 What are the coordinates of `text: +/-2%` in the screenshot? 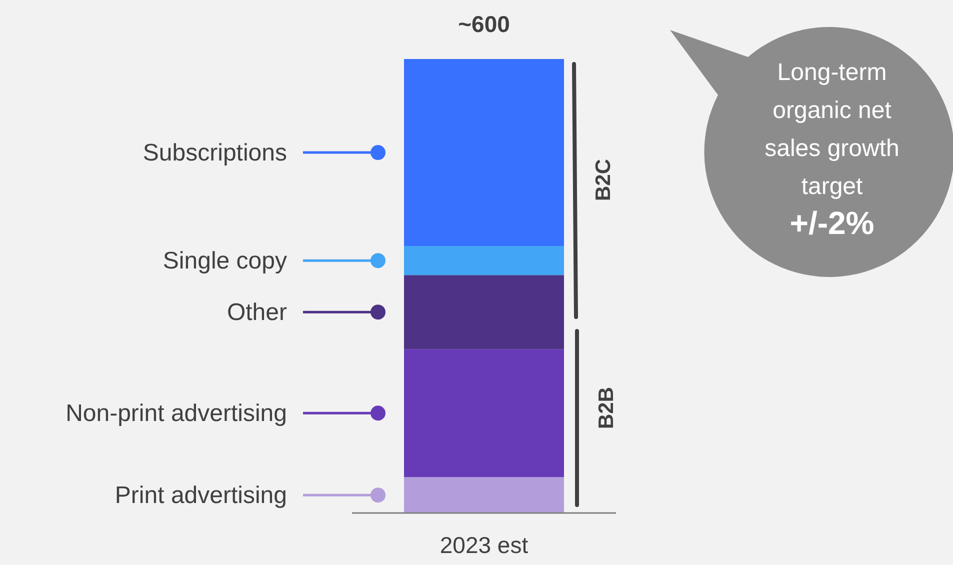 It's located at (832, 223).